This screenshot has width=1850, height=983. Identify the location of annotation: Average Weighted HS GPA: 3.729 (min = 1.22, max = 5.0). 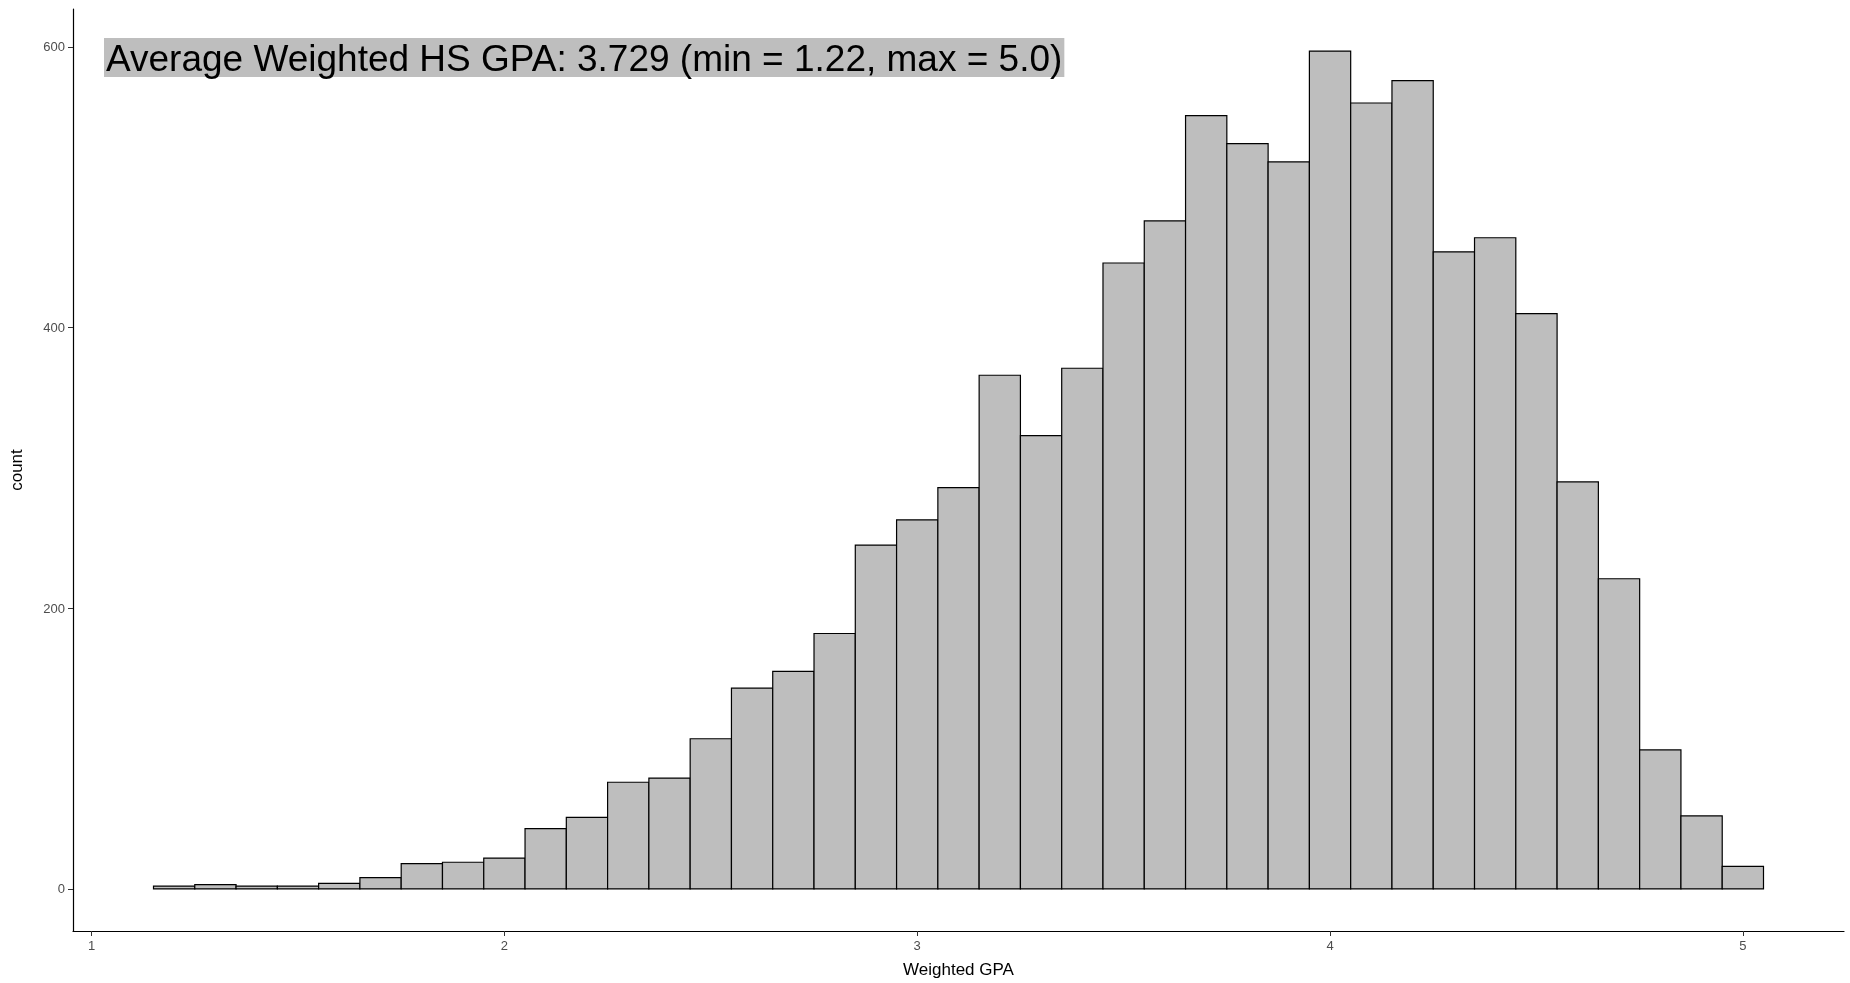
(584, 58).